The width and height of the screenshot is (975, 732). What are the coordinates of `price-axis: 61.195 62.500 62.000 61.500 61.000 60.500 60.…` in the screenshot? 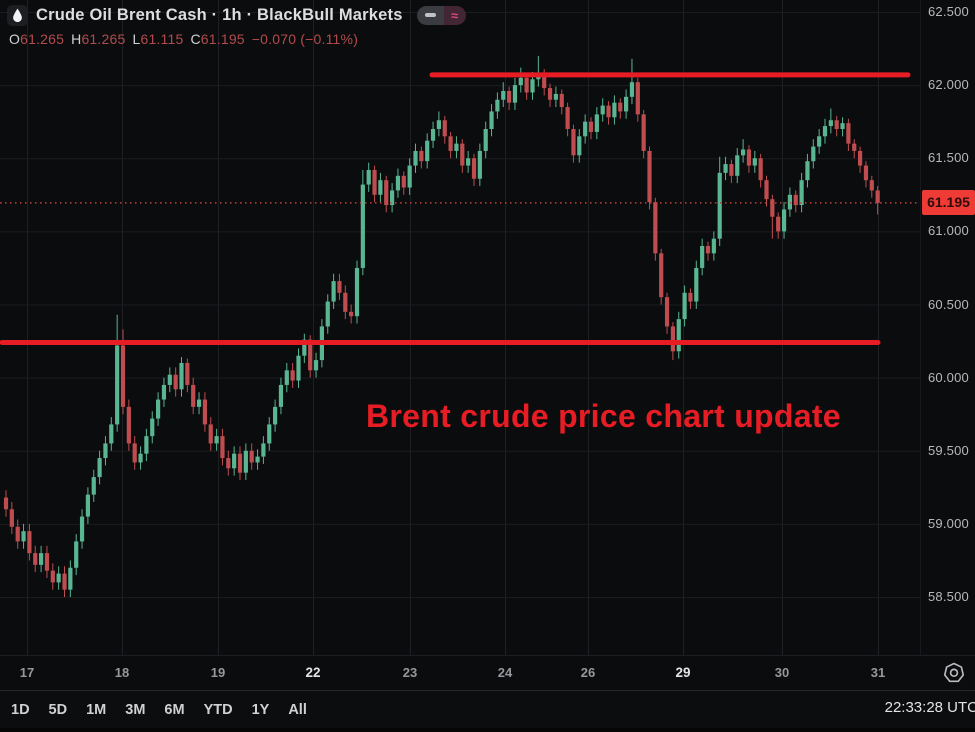 It's located at (947, 327).